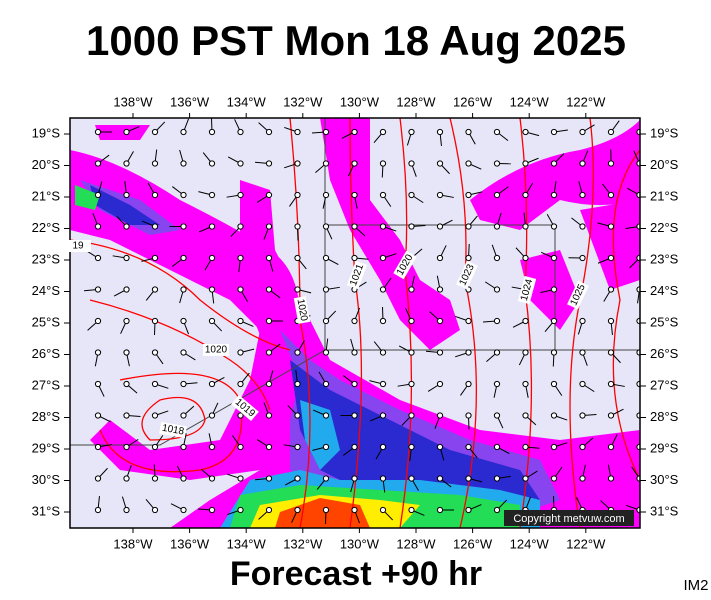  What do you see at coordinates (530, 101) in the screenshot?
I see `lon-label-top: 124°W` at bounding box center [530, 101].